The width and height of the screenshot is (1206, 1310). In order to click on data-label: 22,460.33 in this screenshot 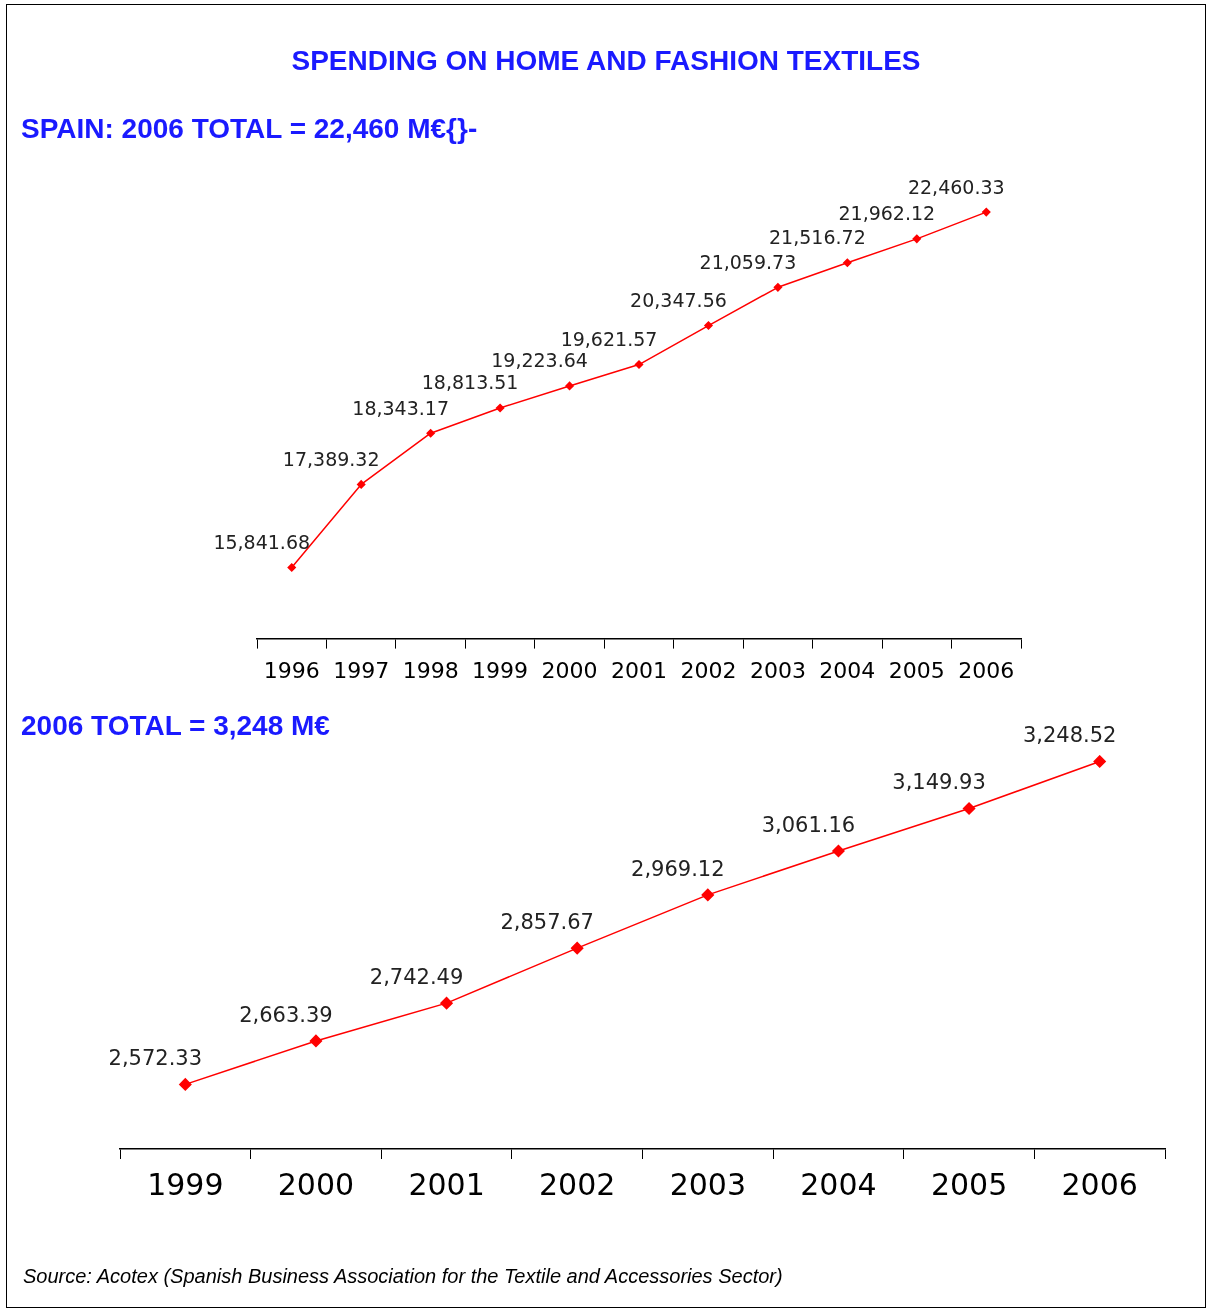, I will do `click(956, 186)`.